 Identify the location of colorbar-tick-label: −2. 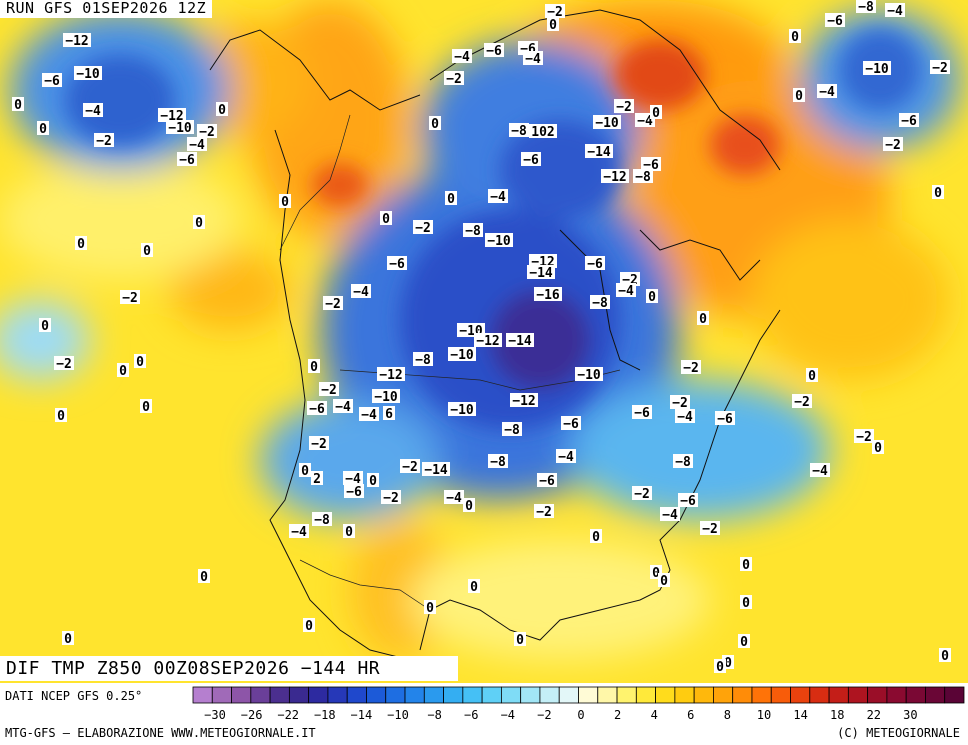
(544, 715).